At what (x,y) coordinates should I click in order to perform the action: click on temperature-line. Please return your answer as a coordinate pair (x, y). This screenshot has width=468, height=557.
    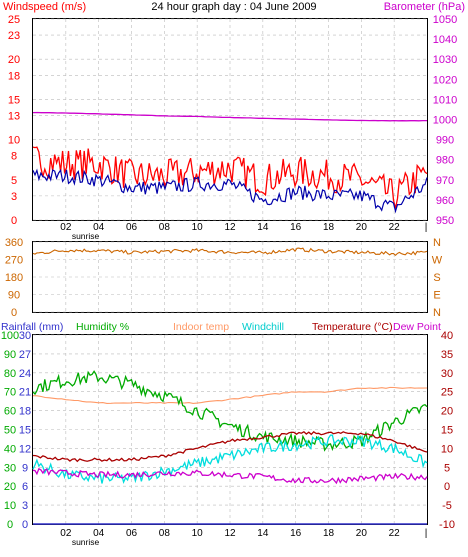
    Looking at the image, I should click on (230, 446).